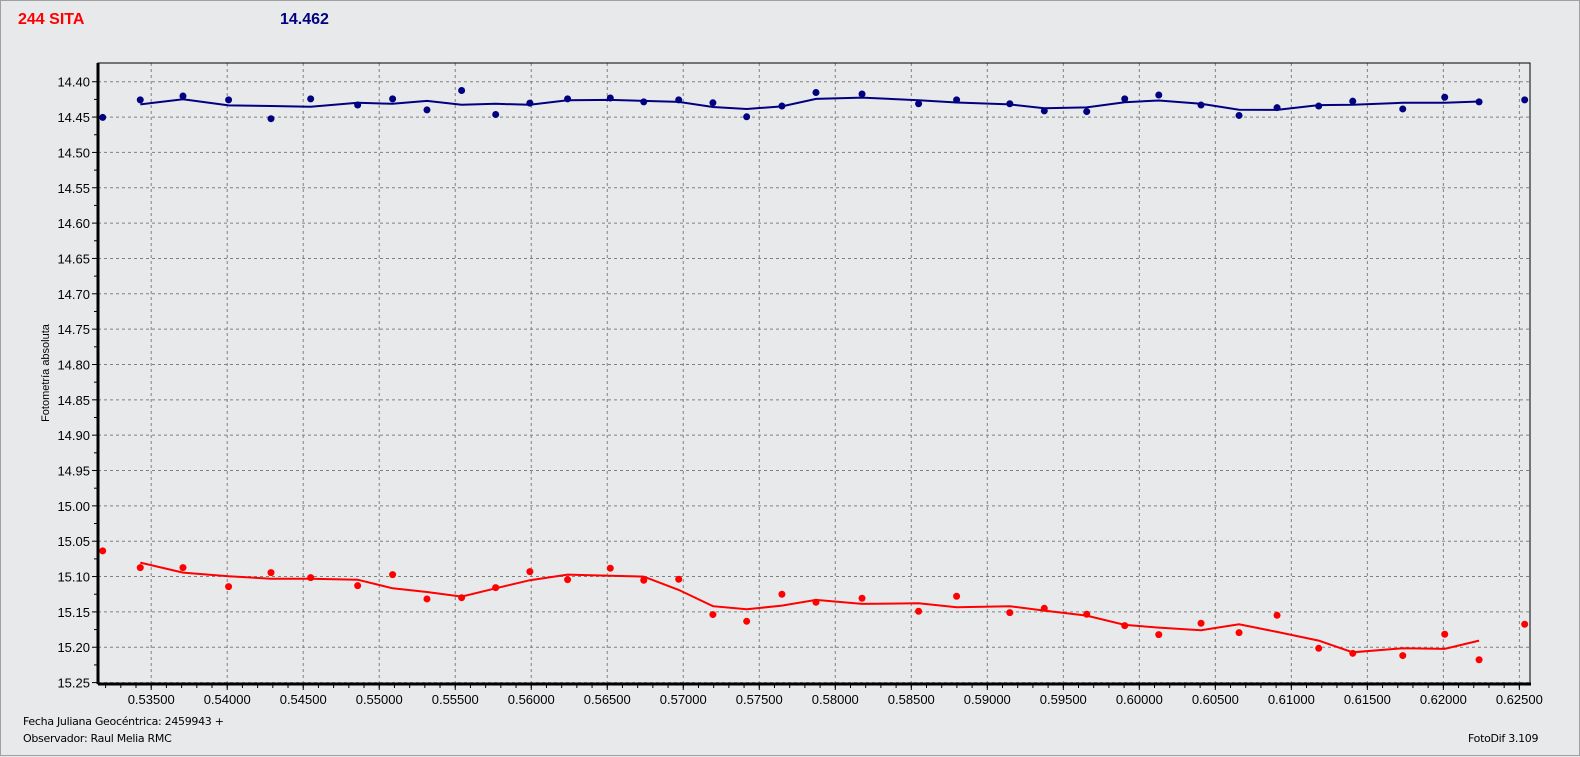  What do you see at coordinates (73, 683) in the screenshot?
I see `y-tick-label: 15.25` at bounding box center [73, 683].